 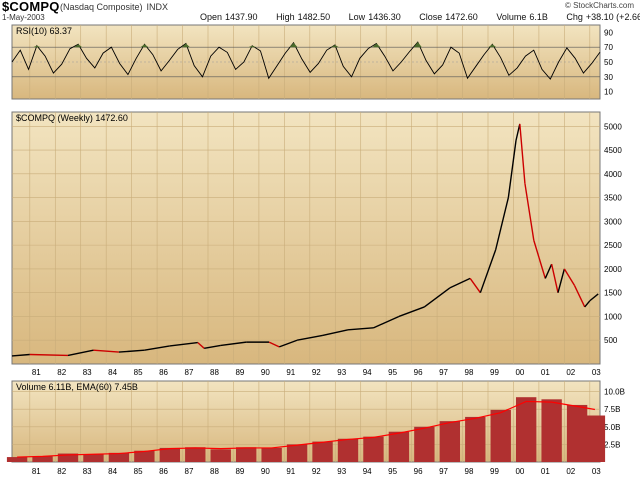 What do you see at coordinates (241, 17) in the screenshot?
I see `open-value: 1437.90` at bounding box center [241, 17].